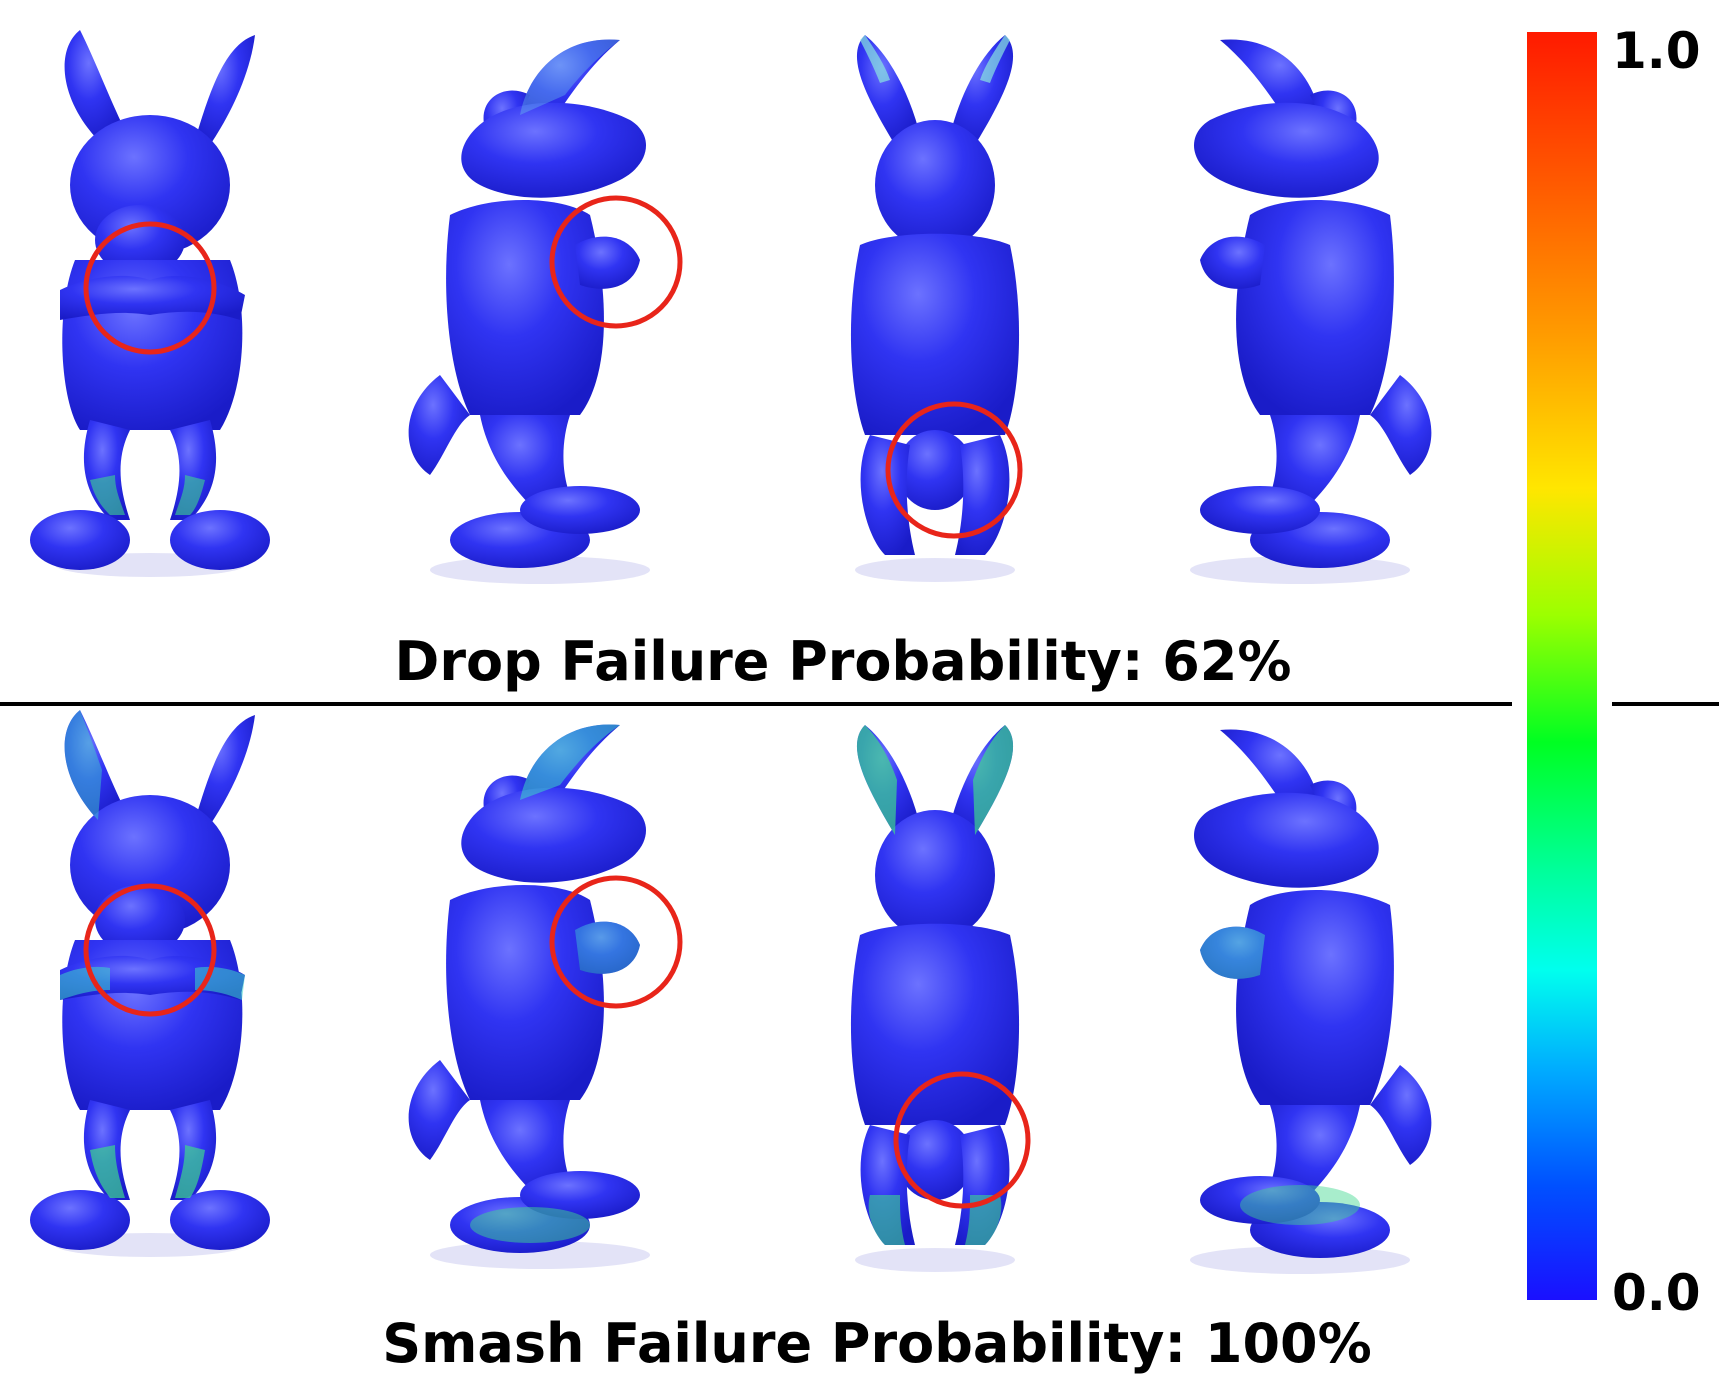  What do you see at coordinates (1311, 311) in the screenshot?
I see `bunny-side-view-left-drop` at bounding box center [1311, 311].